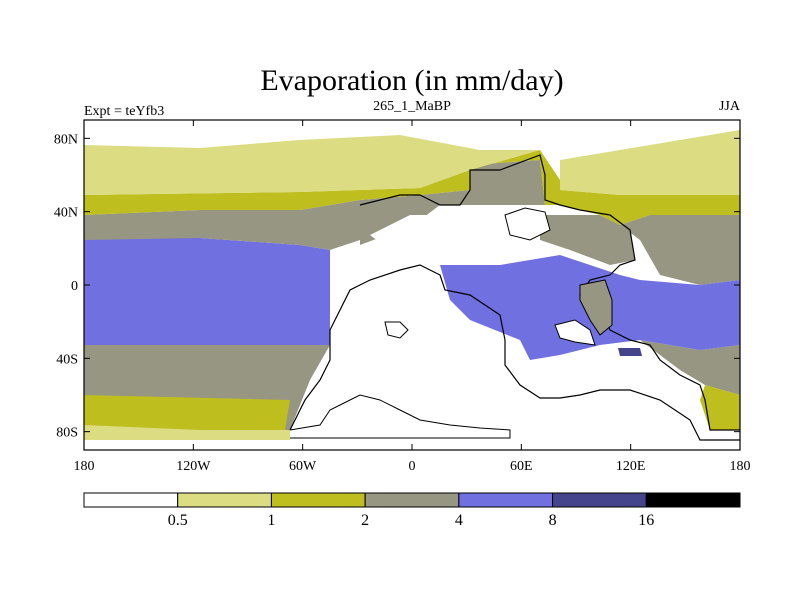 The width and height of the screenshot is (800, 600). Describe the element at coordinates (720, 407) in the screenshot. I see `band-1-2-south-east` at that location.